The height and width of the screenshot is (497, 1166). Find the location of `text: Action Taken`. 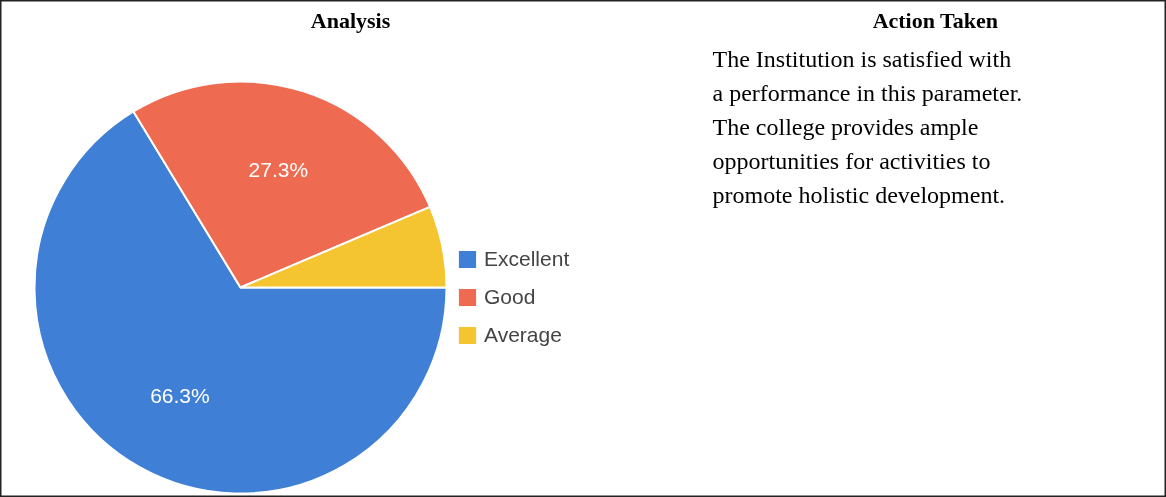

text: Action Taken is located at coordinates (935, 20).